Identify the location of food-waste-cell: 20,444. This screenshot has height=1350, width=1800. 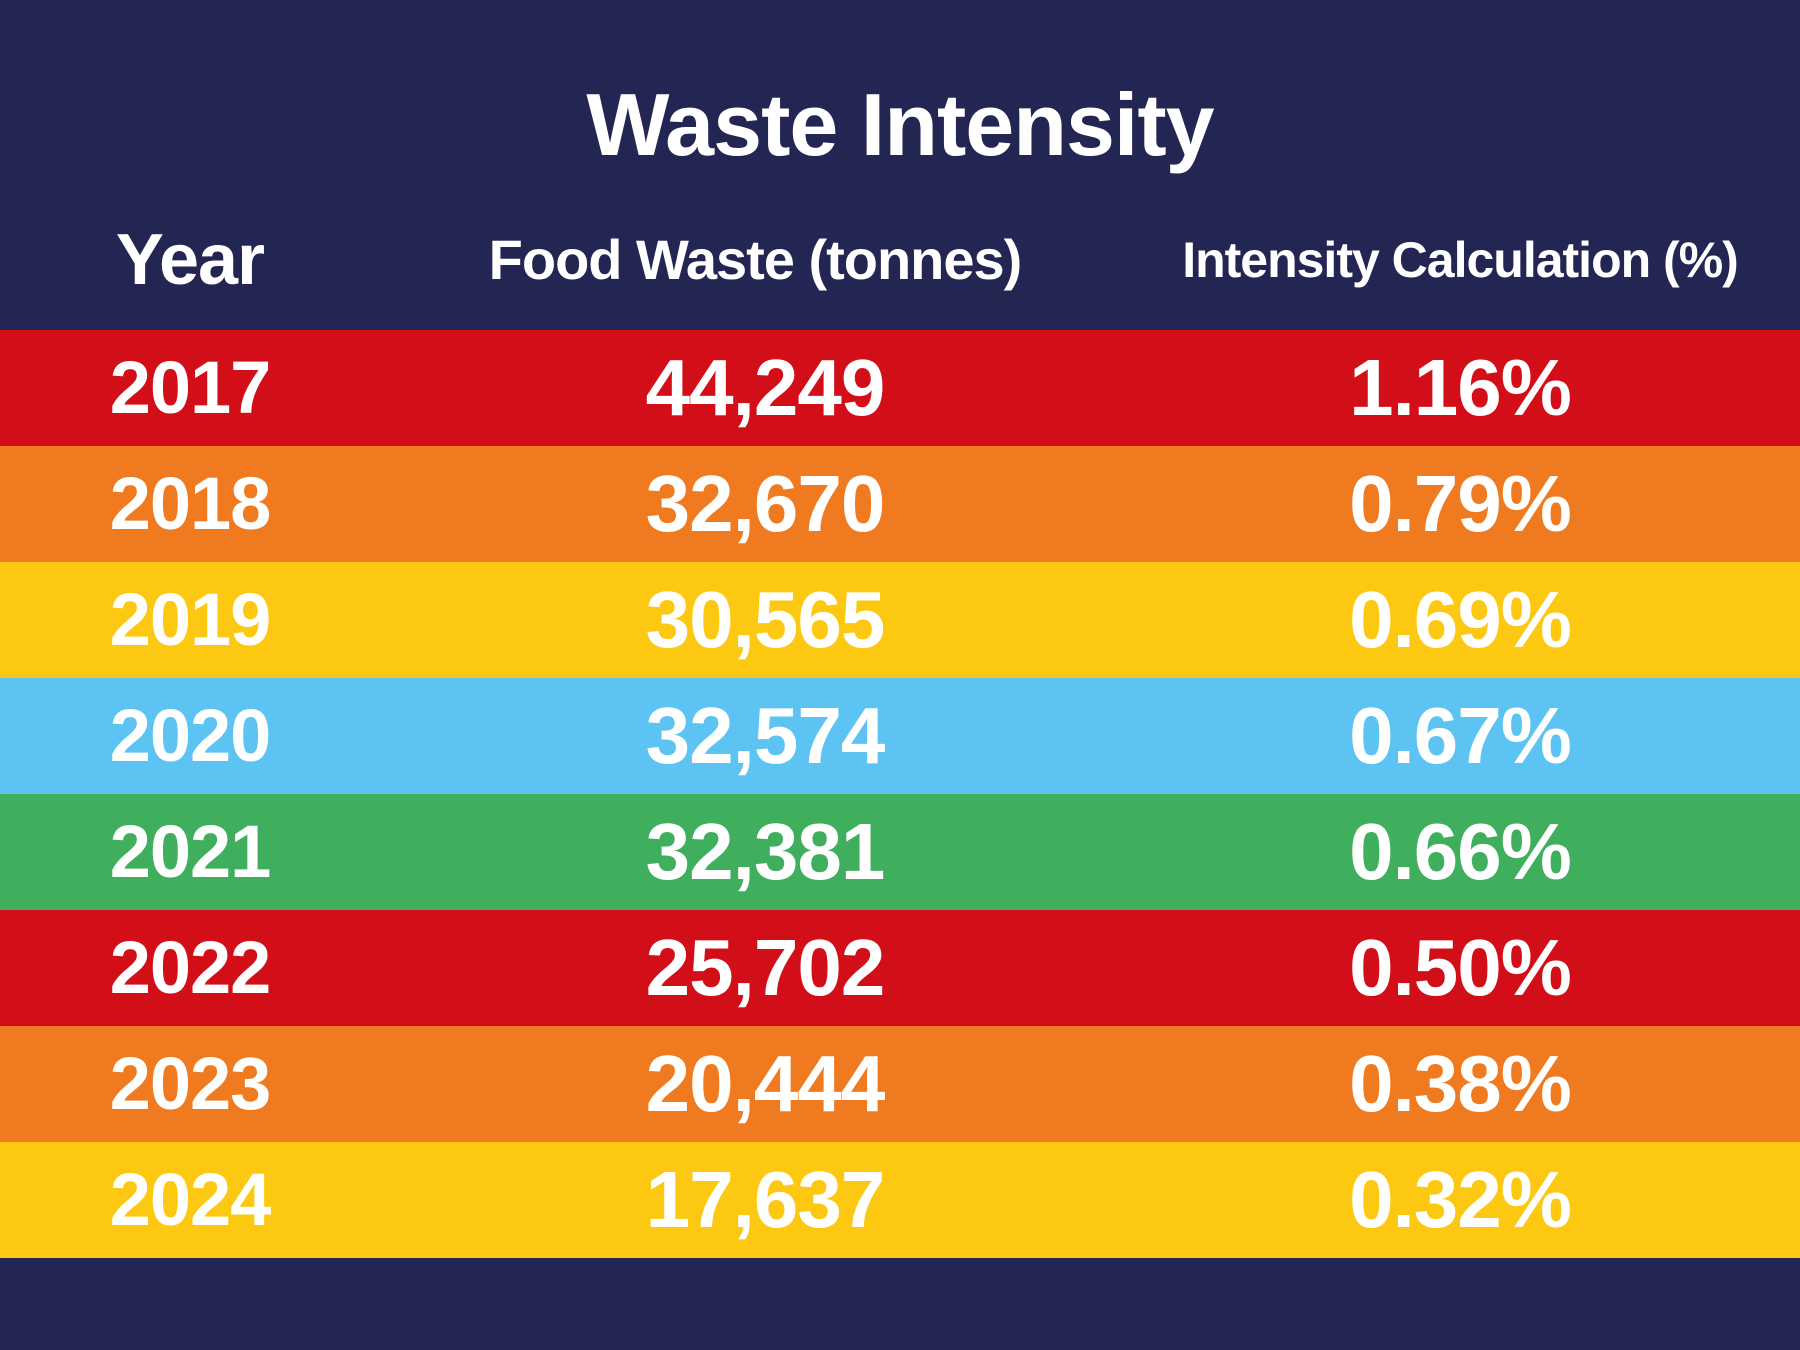
(765, 1083).